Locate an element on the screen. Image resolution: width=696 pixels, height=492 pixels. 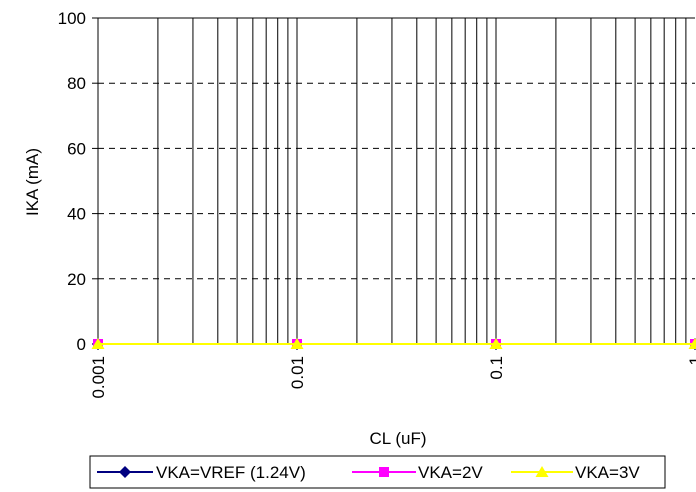
legend-item: VKA=VREF (1.24V) is located at coordinates (201, 472).